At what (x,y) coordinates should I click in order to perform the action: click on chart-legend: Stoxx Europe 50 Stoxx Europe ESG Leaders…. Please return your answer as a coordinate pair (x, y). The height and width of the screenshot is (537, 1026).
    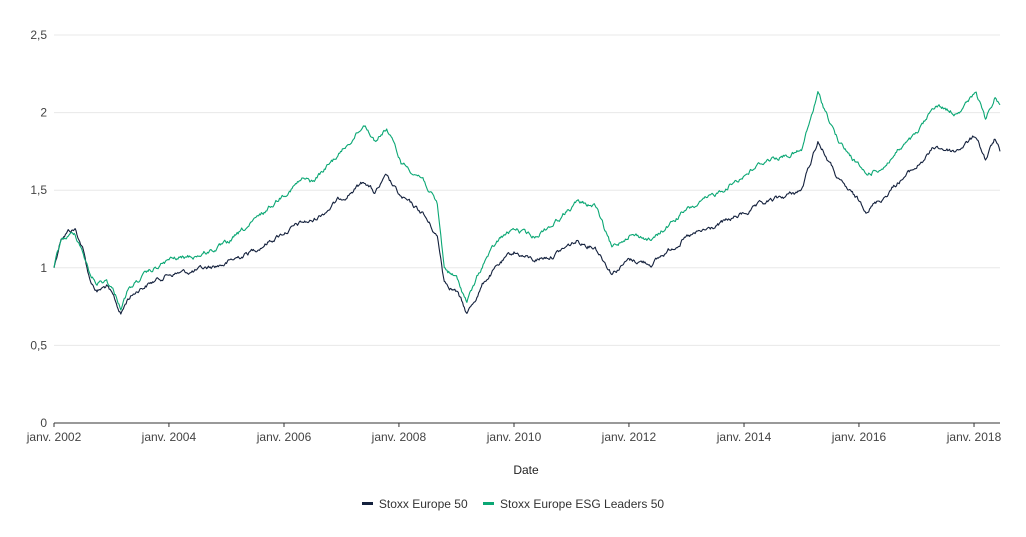
    Looking at the image, I should click on (513, 502).